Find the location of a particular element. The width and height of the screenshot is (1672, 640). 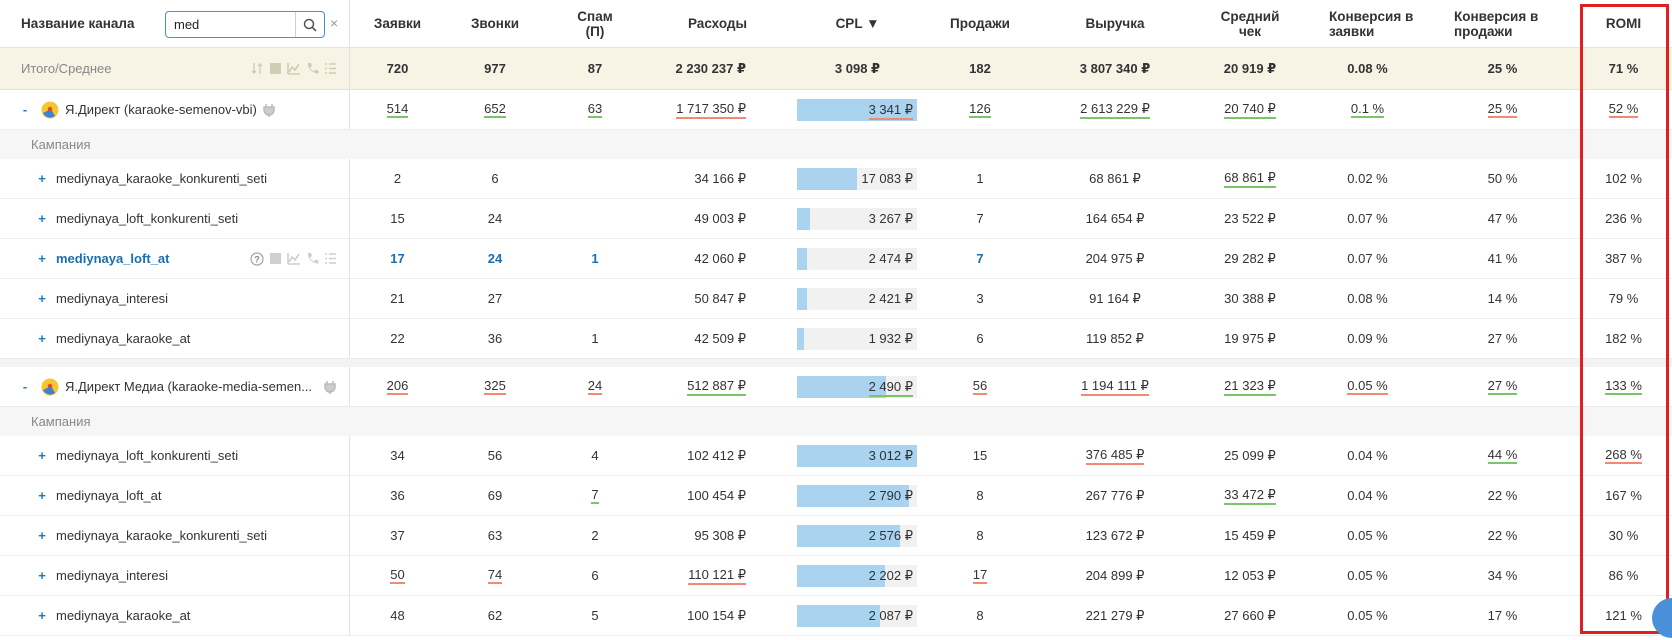

romi: 86 % is located at coordinates (1623, 575).